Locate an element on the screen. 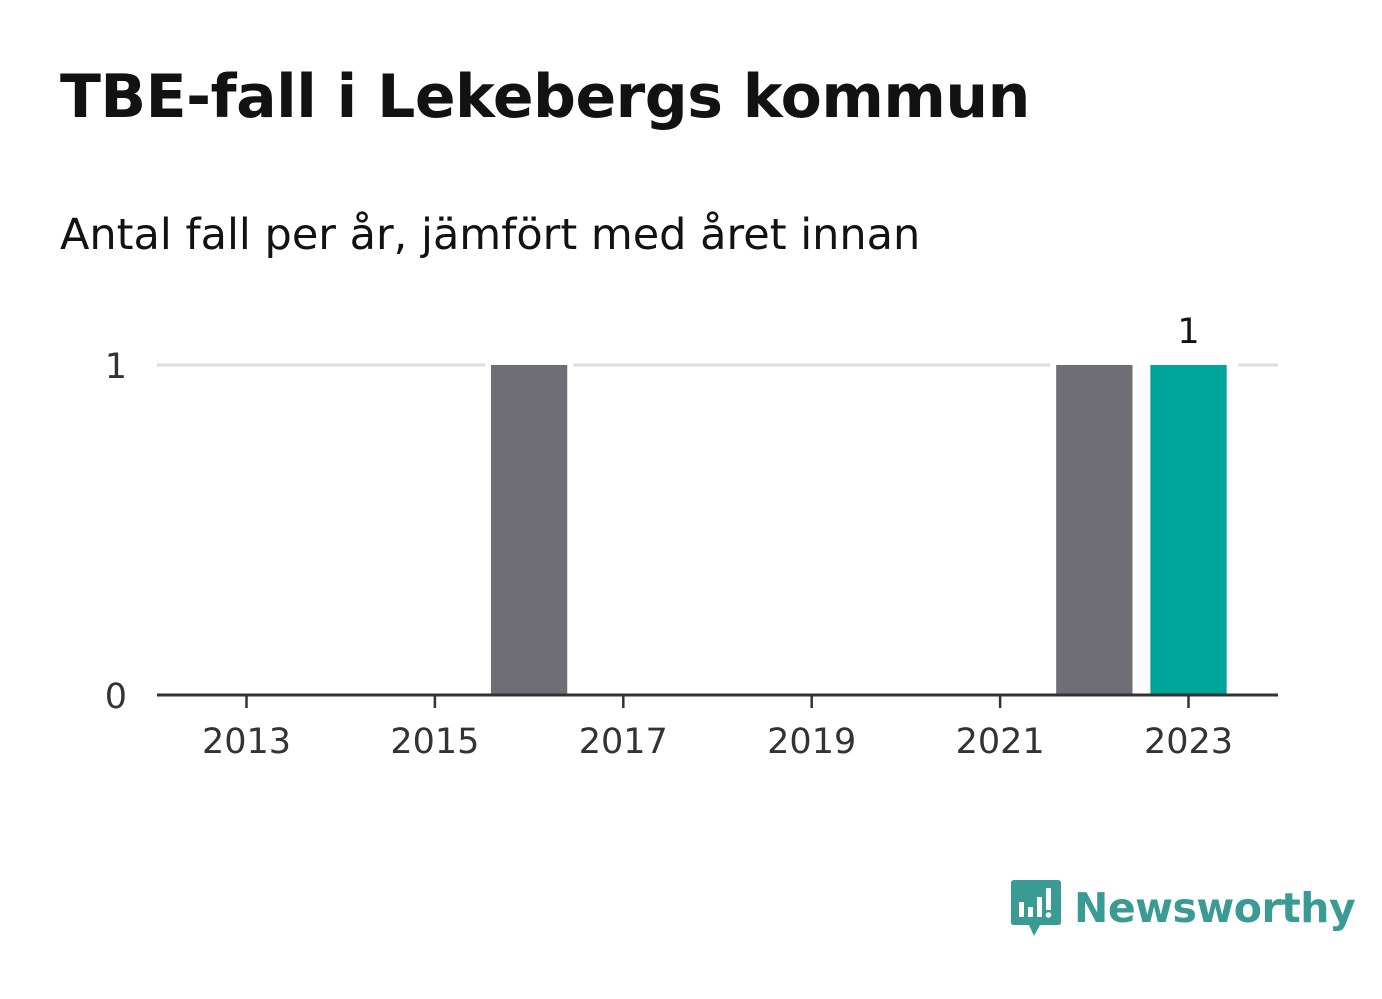 This screenshot has height=999, width=1382. y-axis-ticks: 01 is located at coordinates (116, 532).